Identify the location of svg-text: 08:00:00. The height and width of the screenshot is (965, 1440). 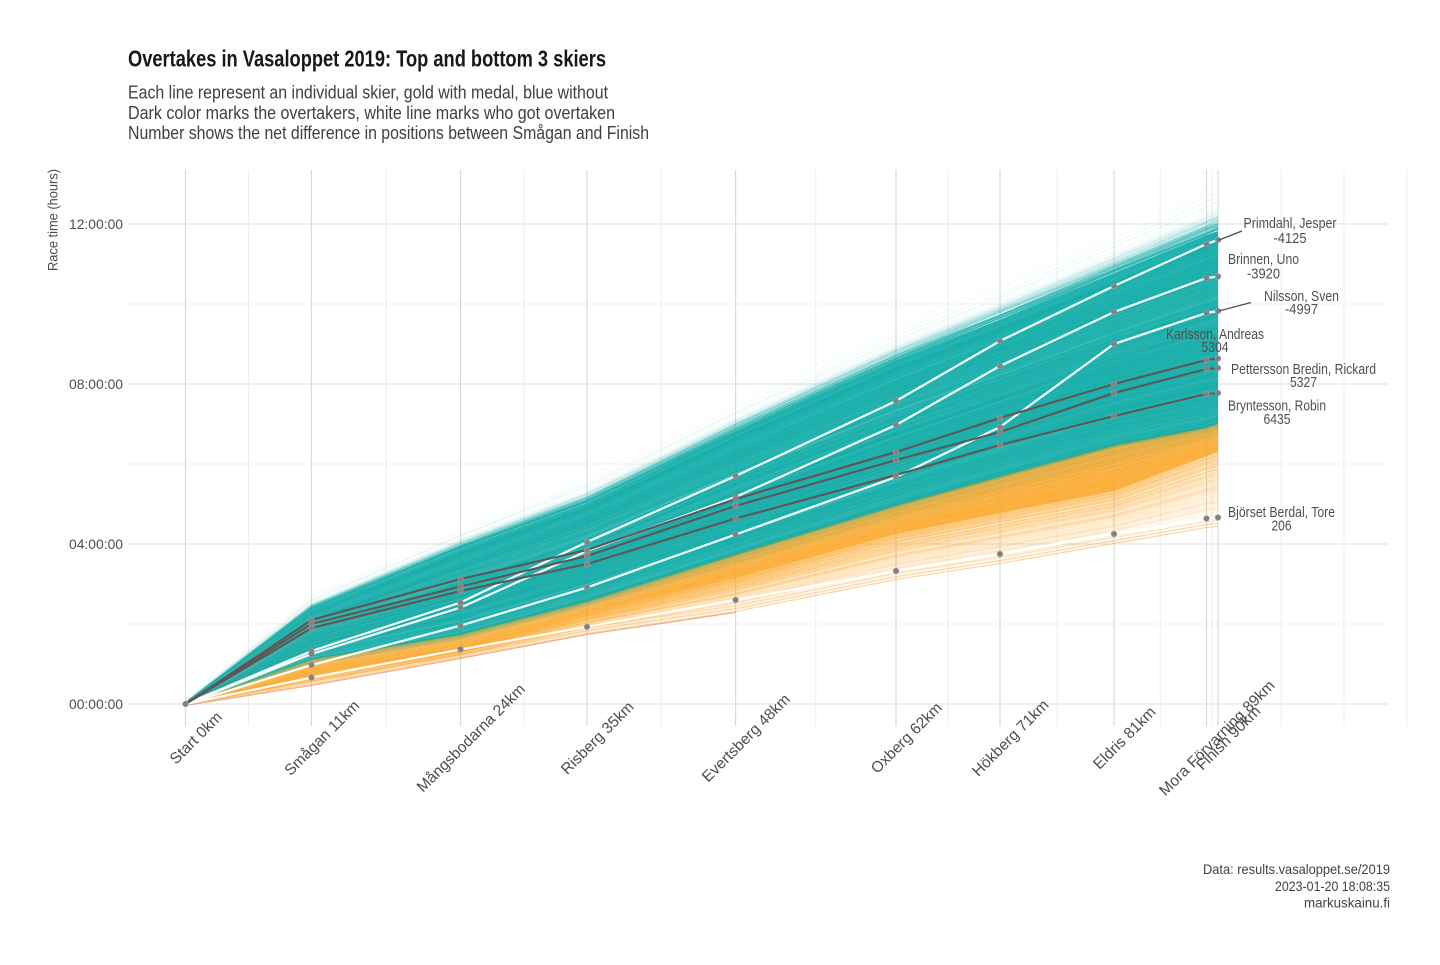
(96, 384).